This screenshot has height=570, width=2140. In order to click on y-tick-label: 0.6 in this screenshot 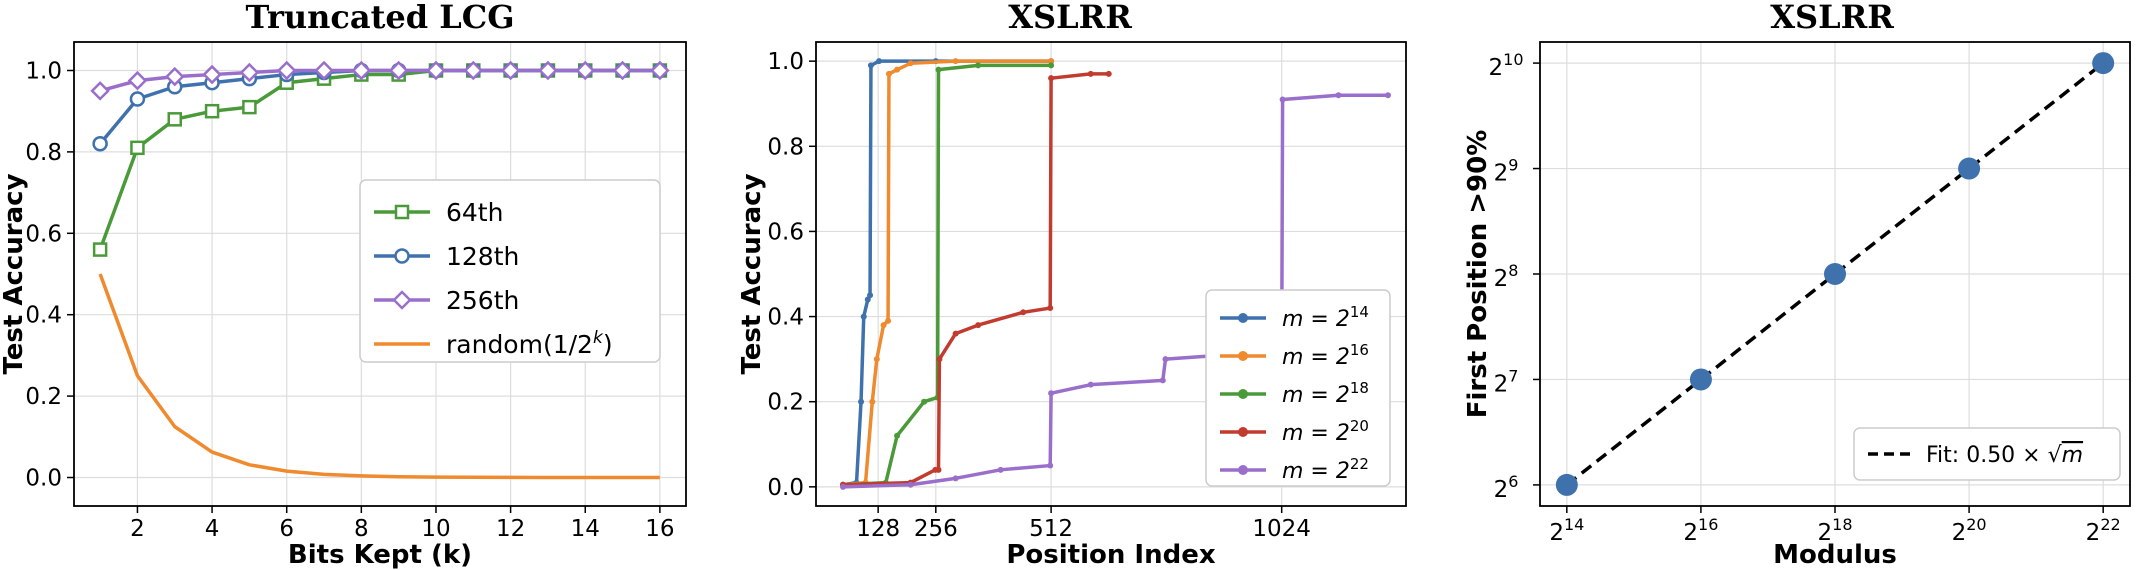, I will do `click(785, 232)`.